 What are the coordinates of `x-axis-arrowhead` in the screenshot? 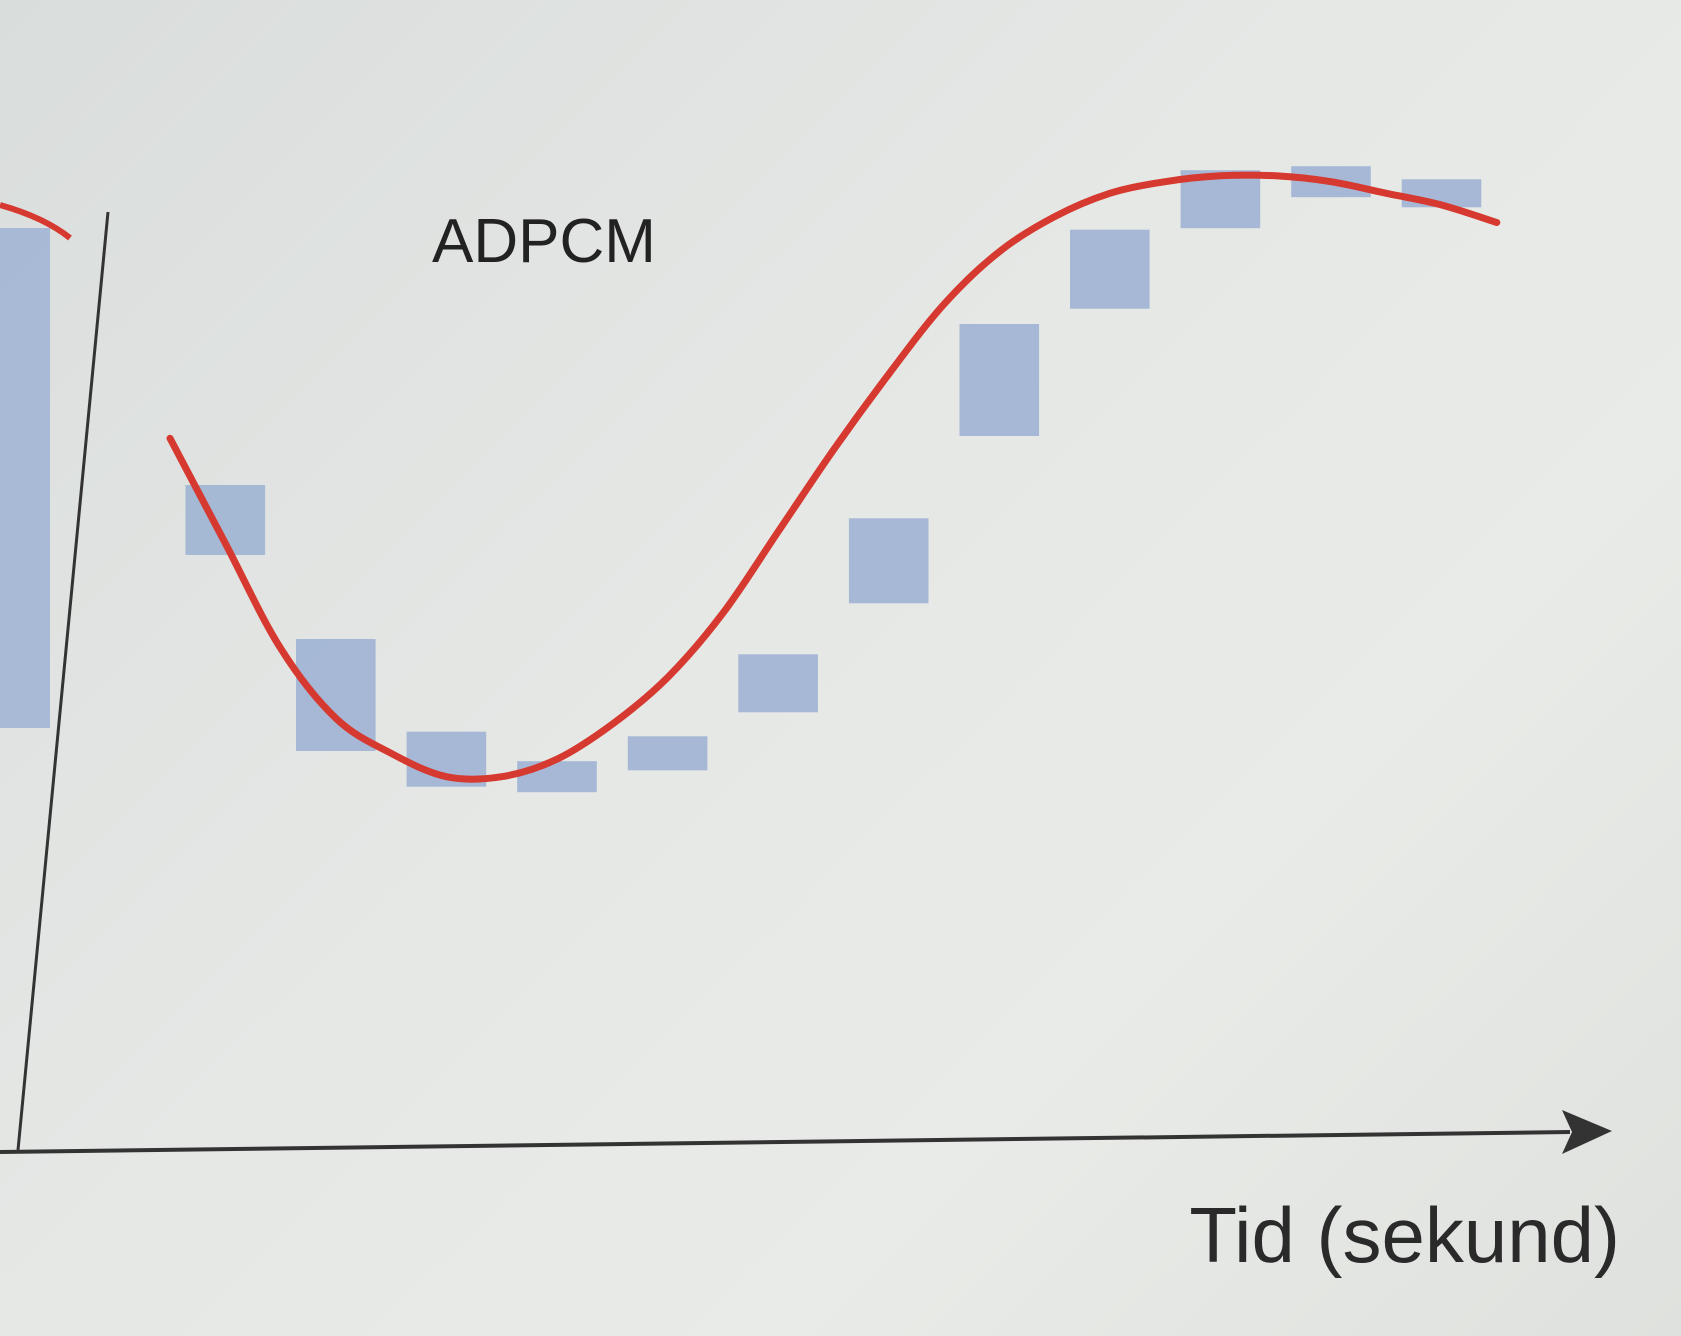 It's located at (1587, 1132).